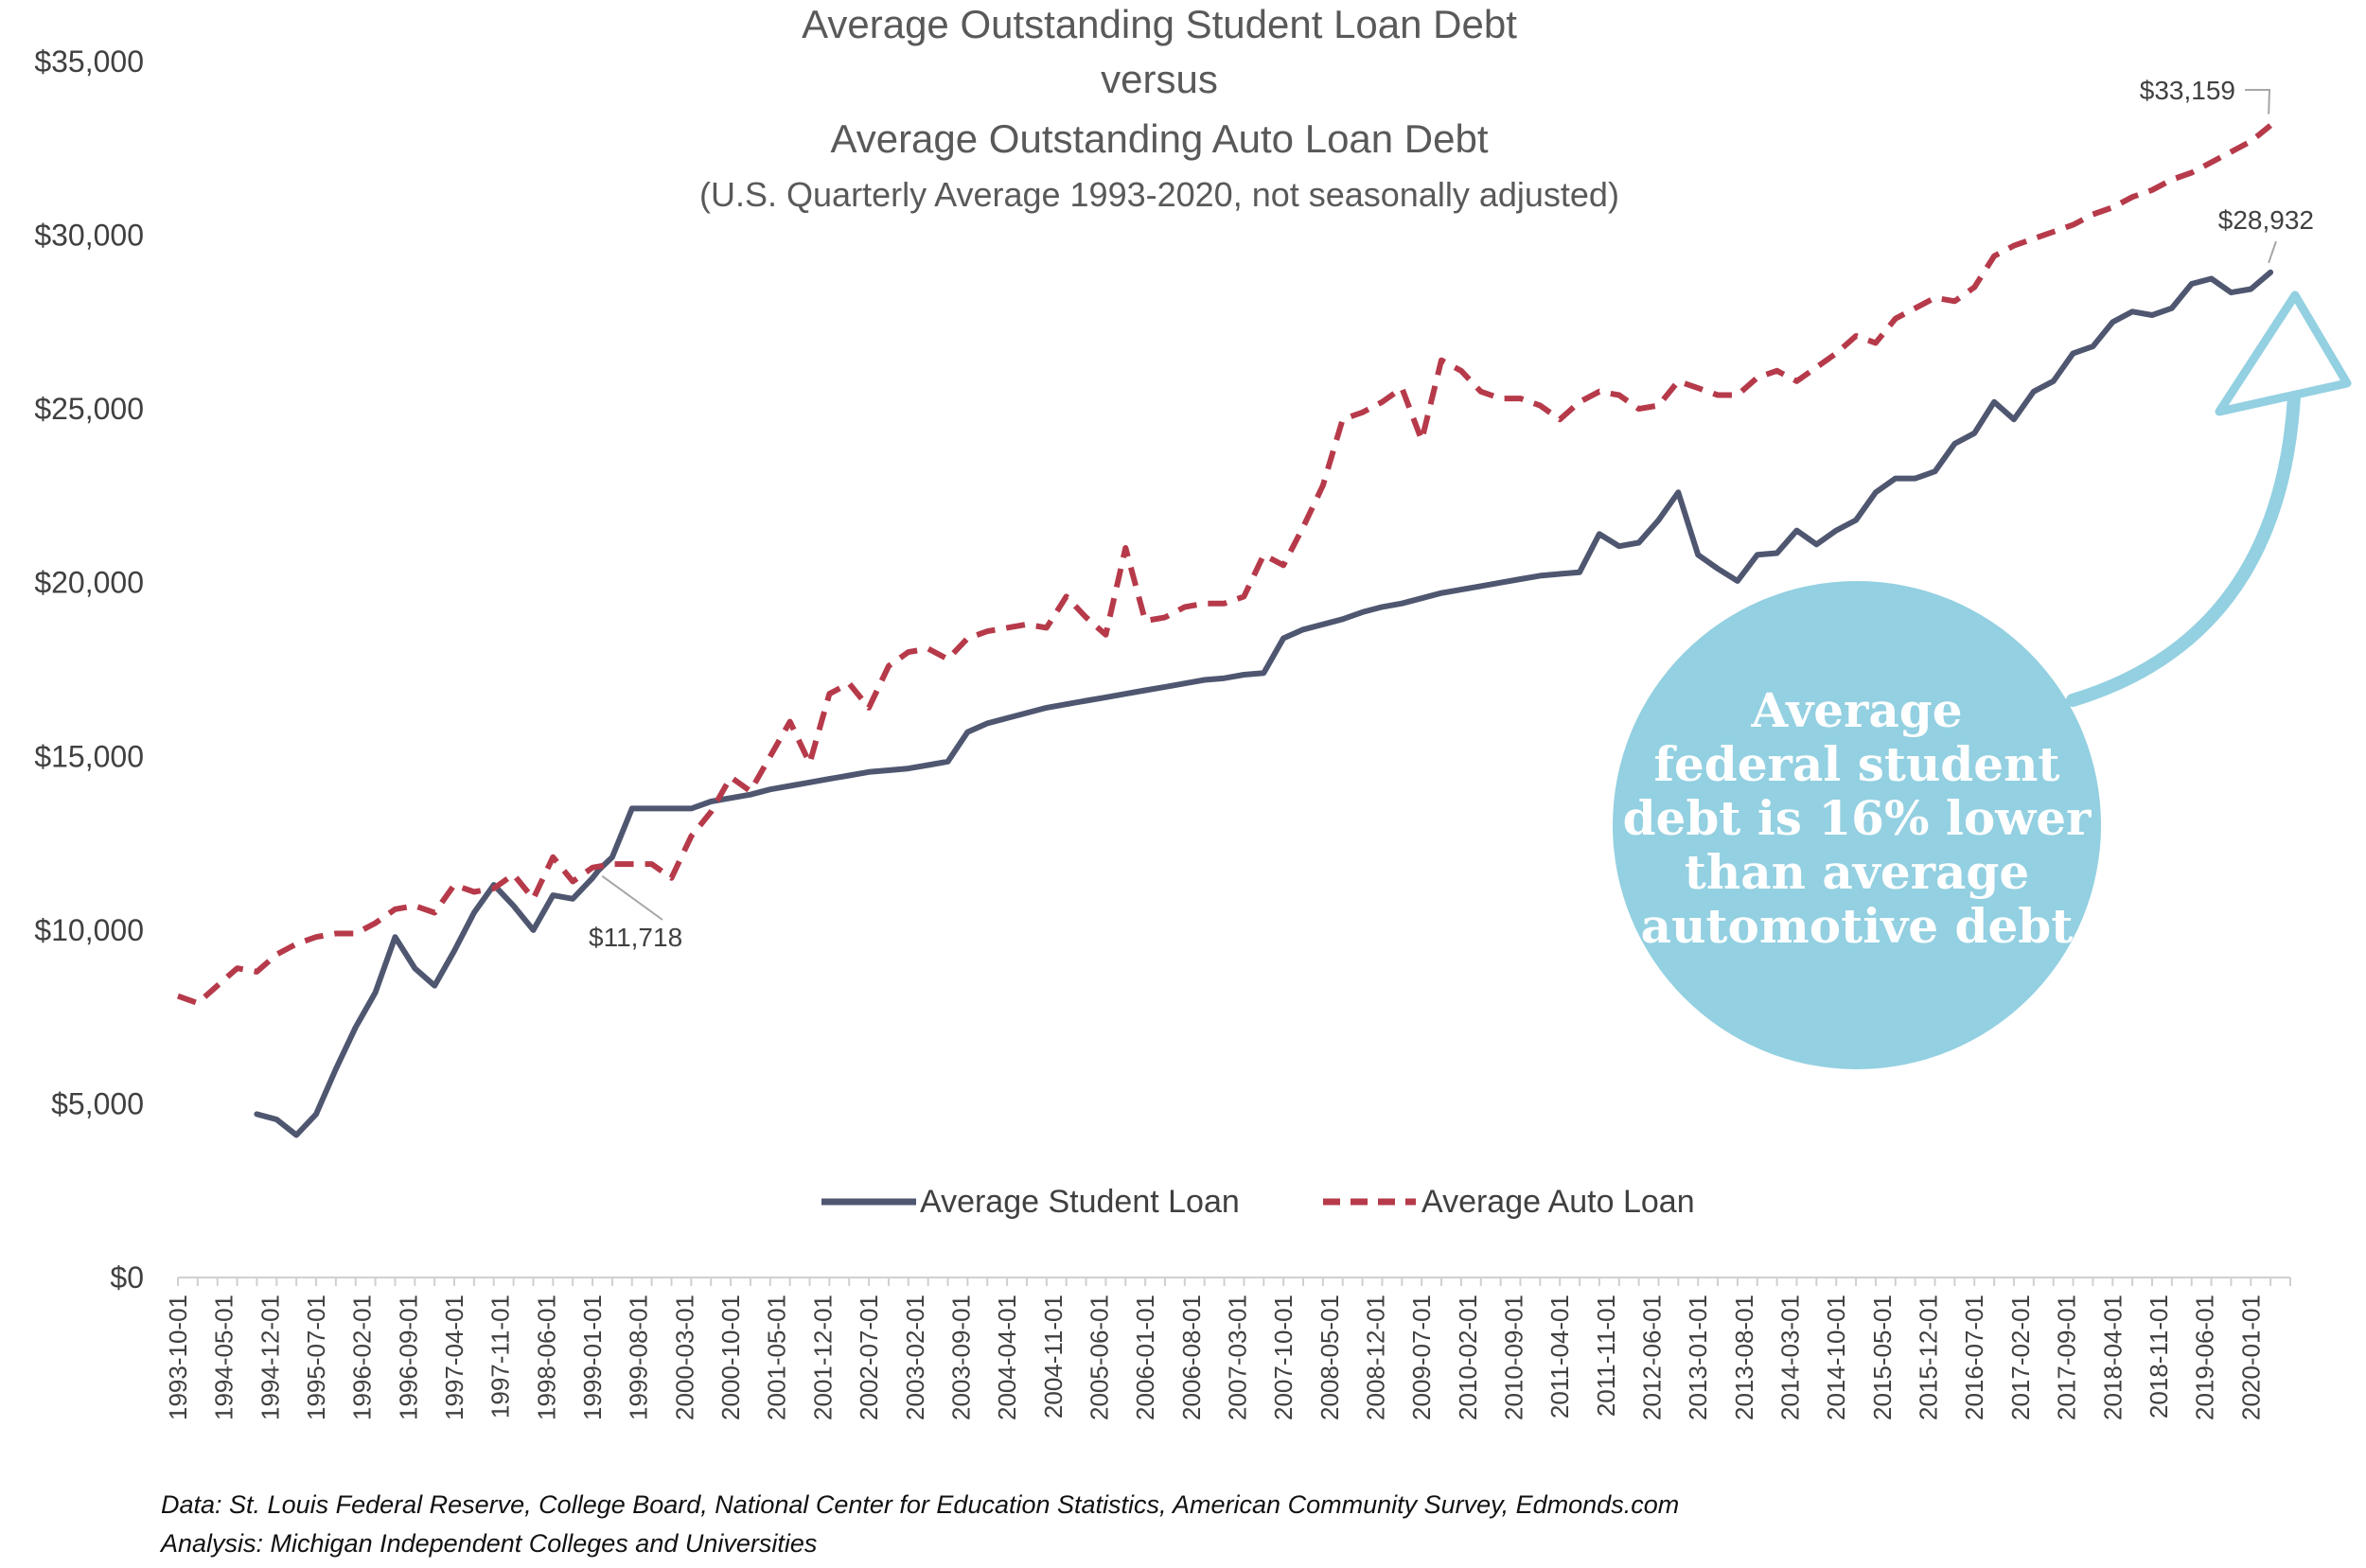 The image size is (2366, 1568). Describe the element at coordinates (362, 1357) in the screenshot. I see `x-tick-label: 1996-02-01` at that location.